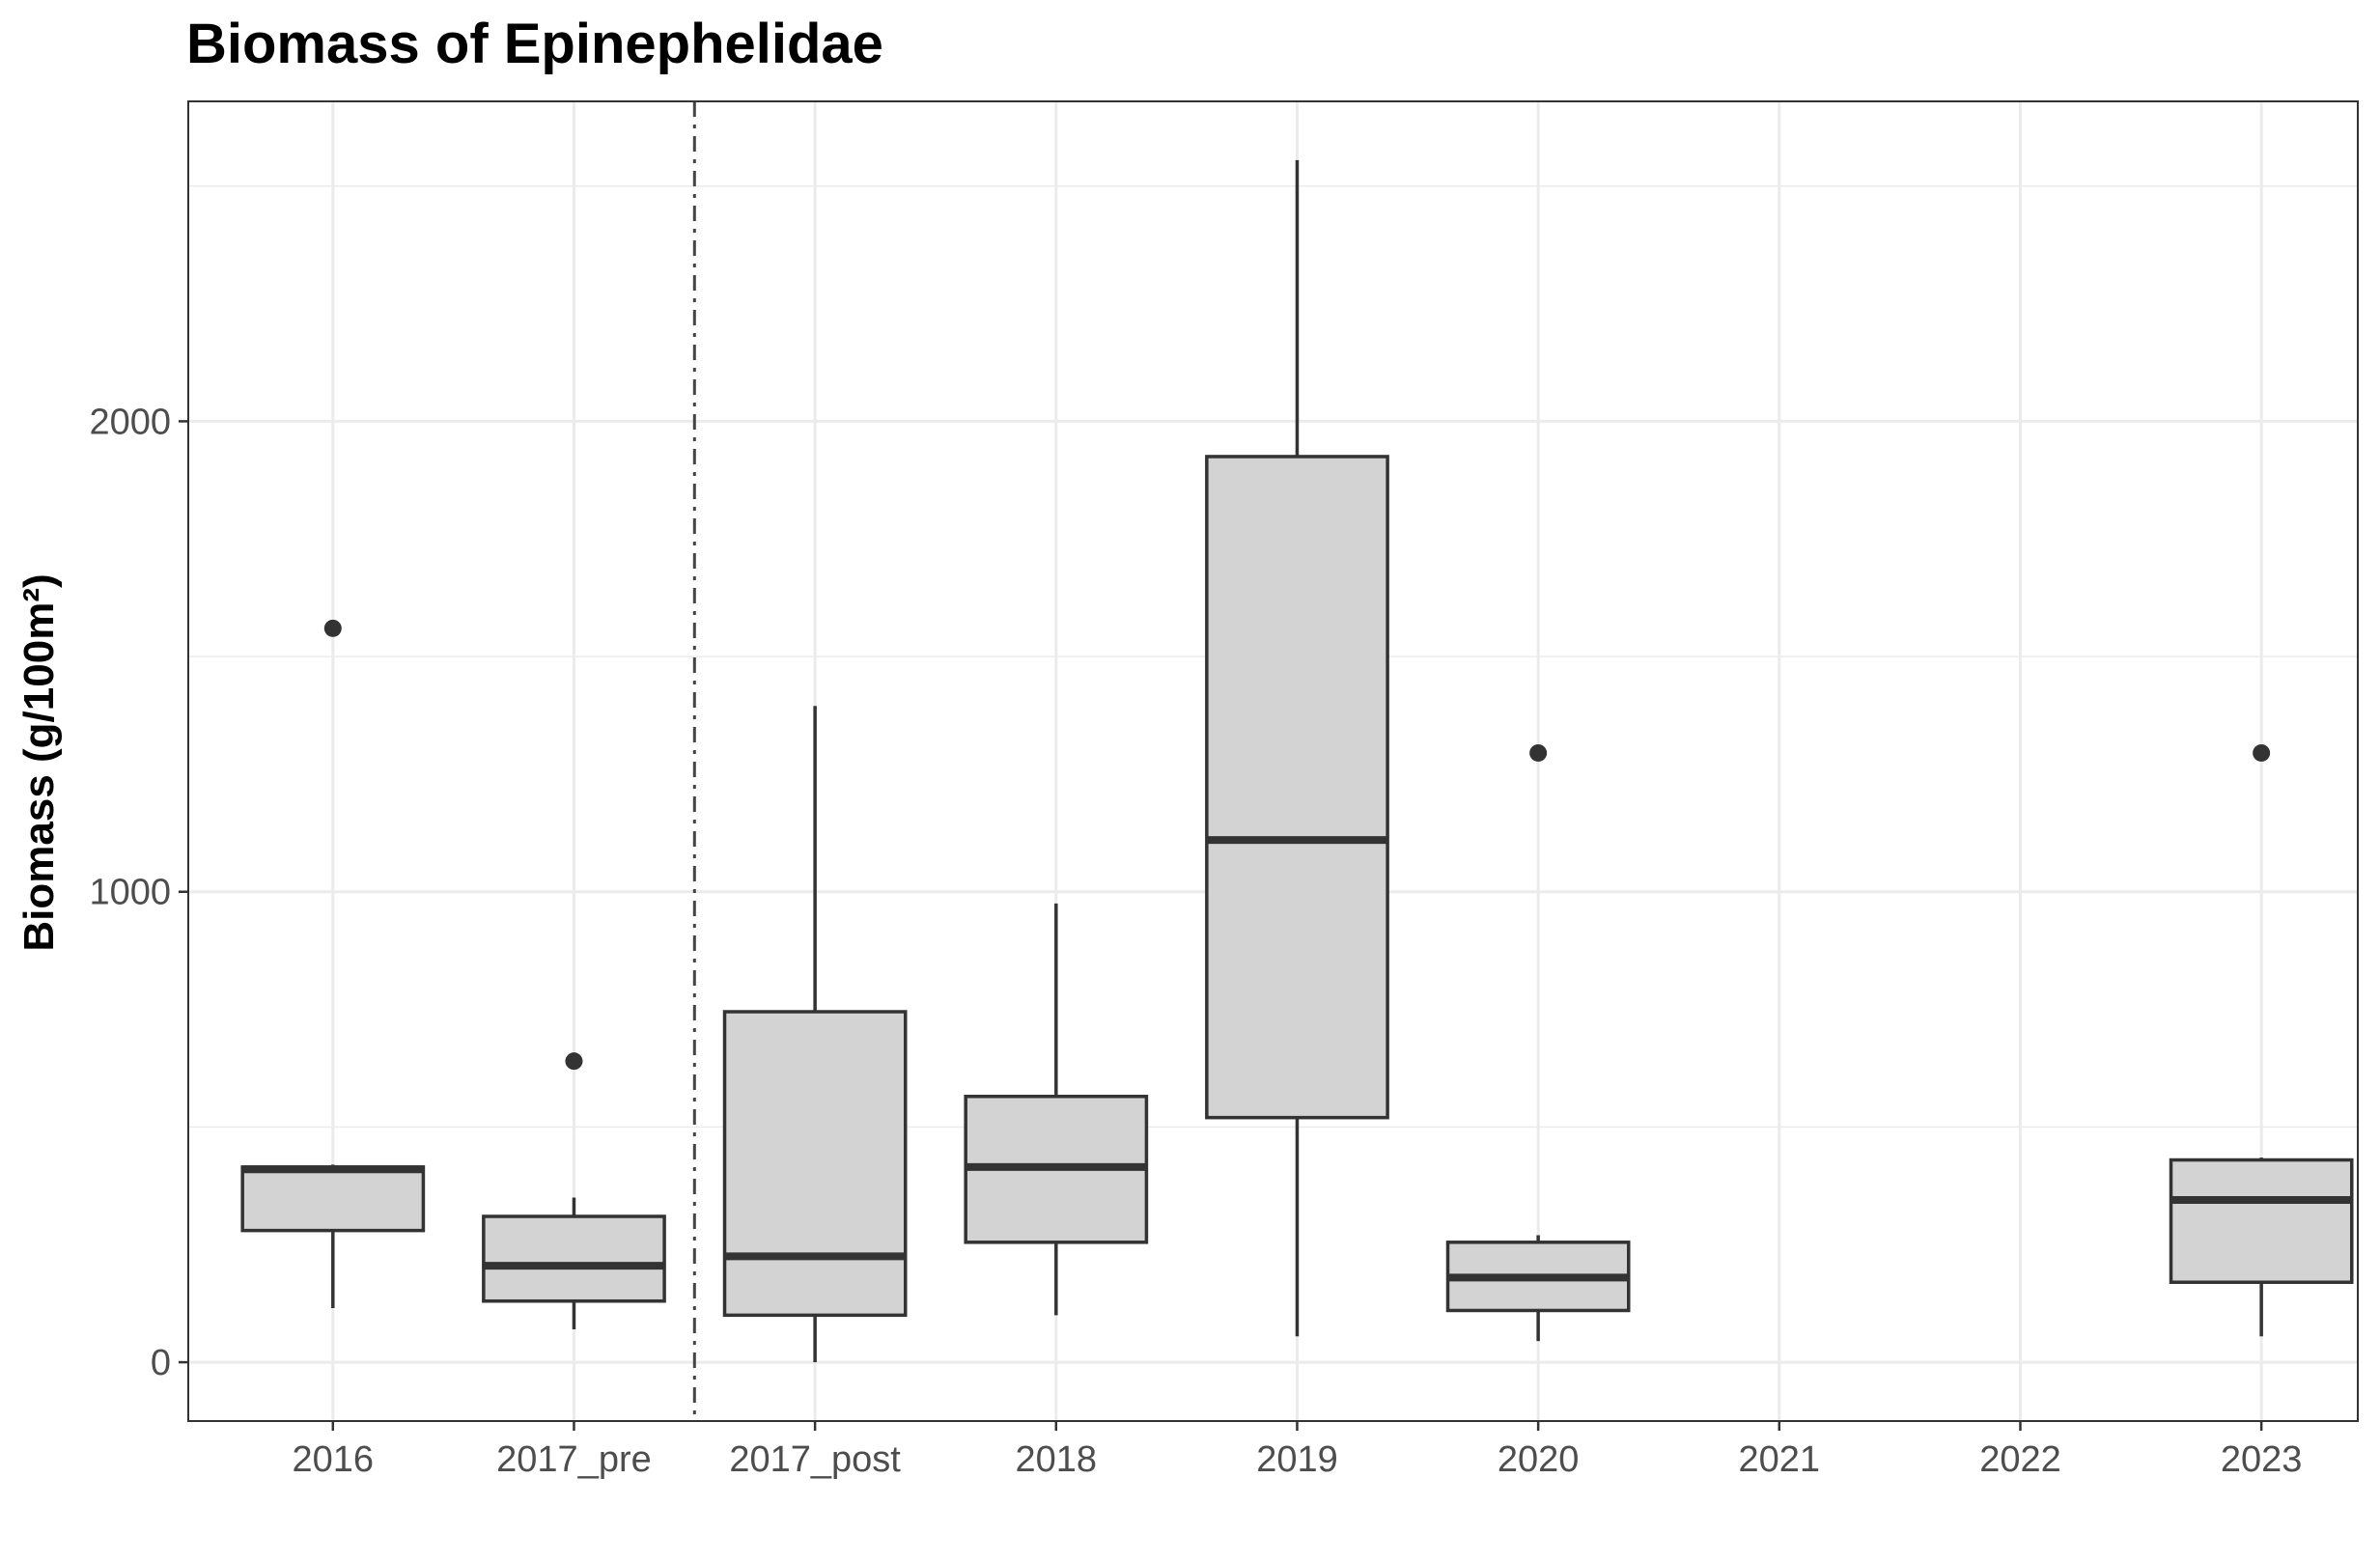  I want to click on x-tick-label: 2019, so click(1297, 1459).